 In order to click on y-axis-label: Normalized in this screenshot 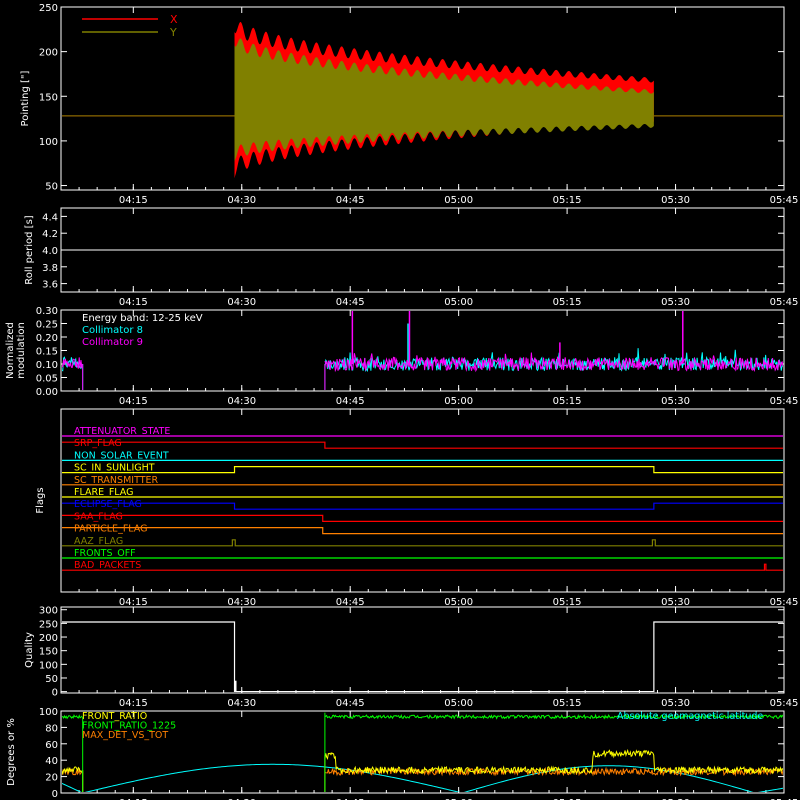, I will do `click(10, 350)`.